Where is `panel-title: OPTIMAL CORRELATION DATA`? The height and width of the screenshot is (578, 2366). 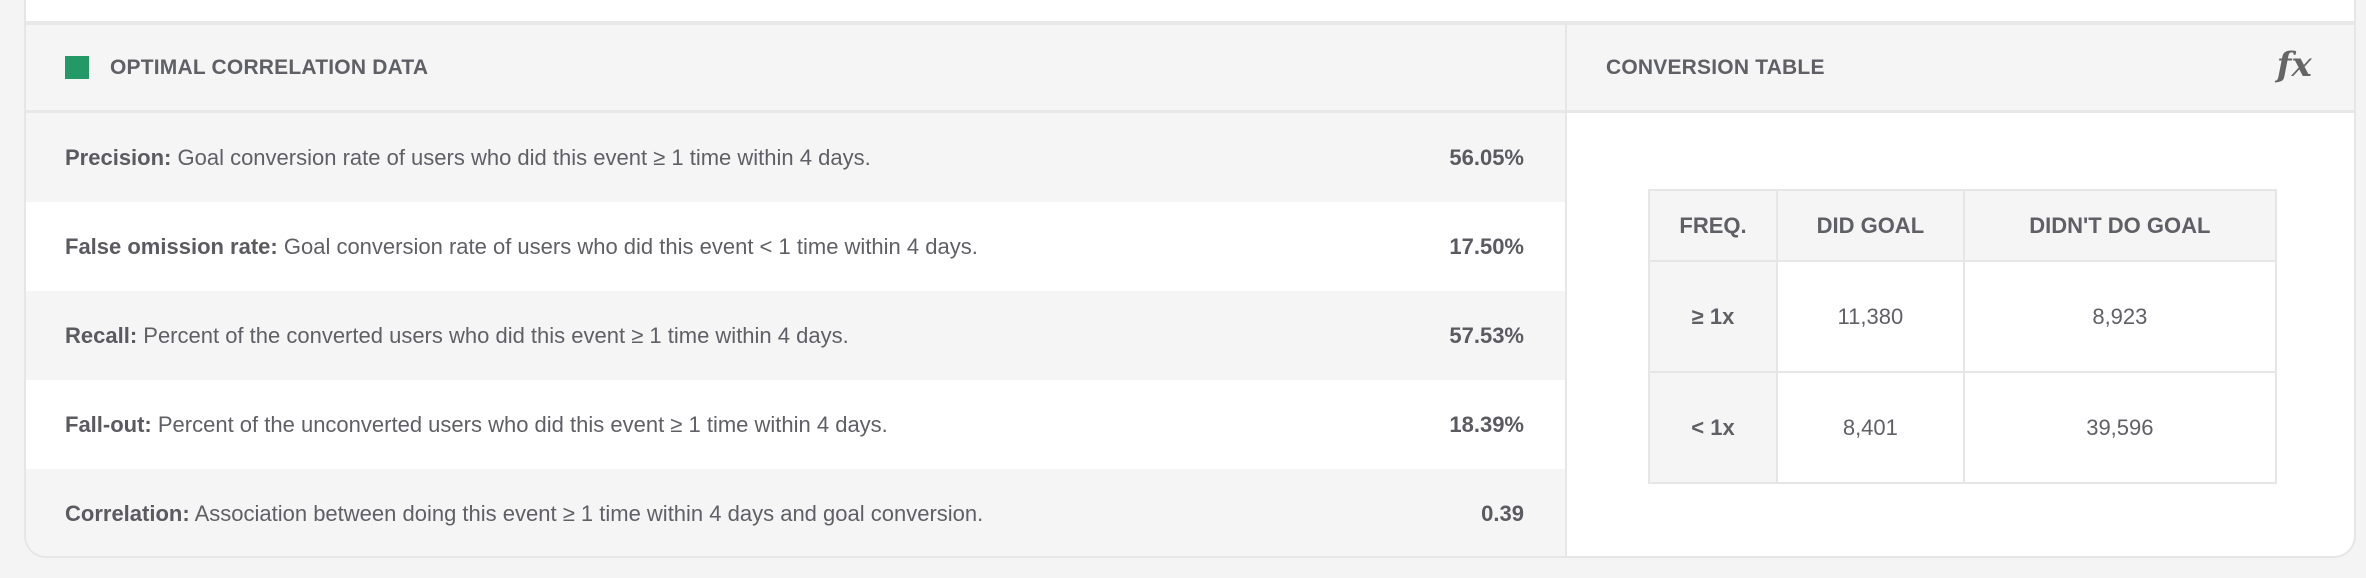
panel-title: OPTIMAL CORRELATION DATA is located at coordinates (269, 67).